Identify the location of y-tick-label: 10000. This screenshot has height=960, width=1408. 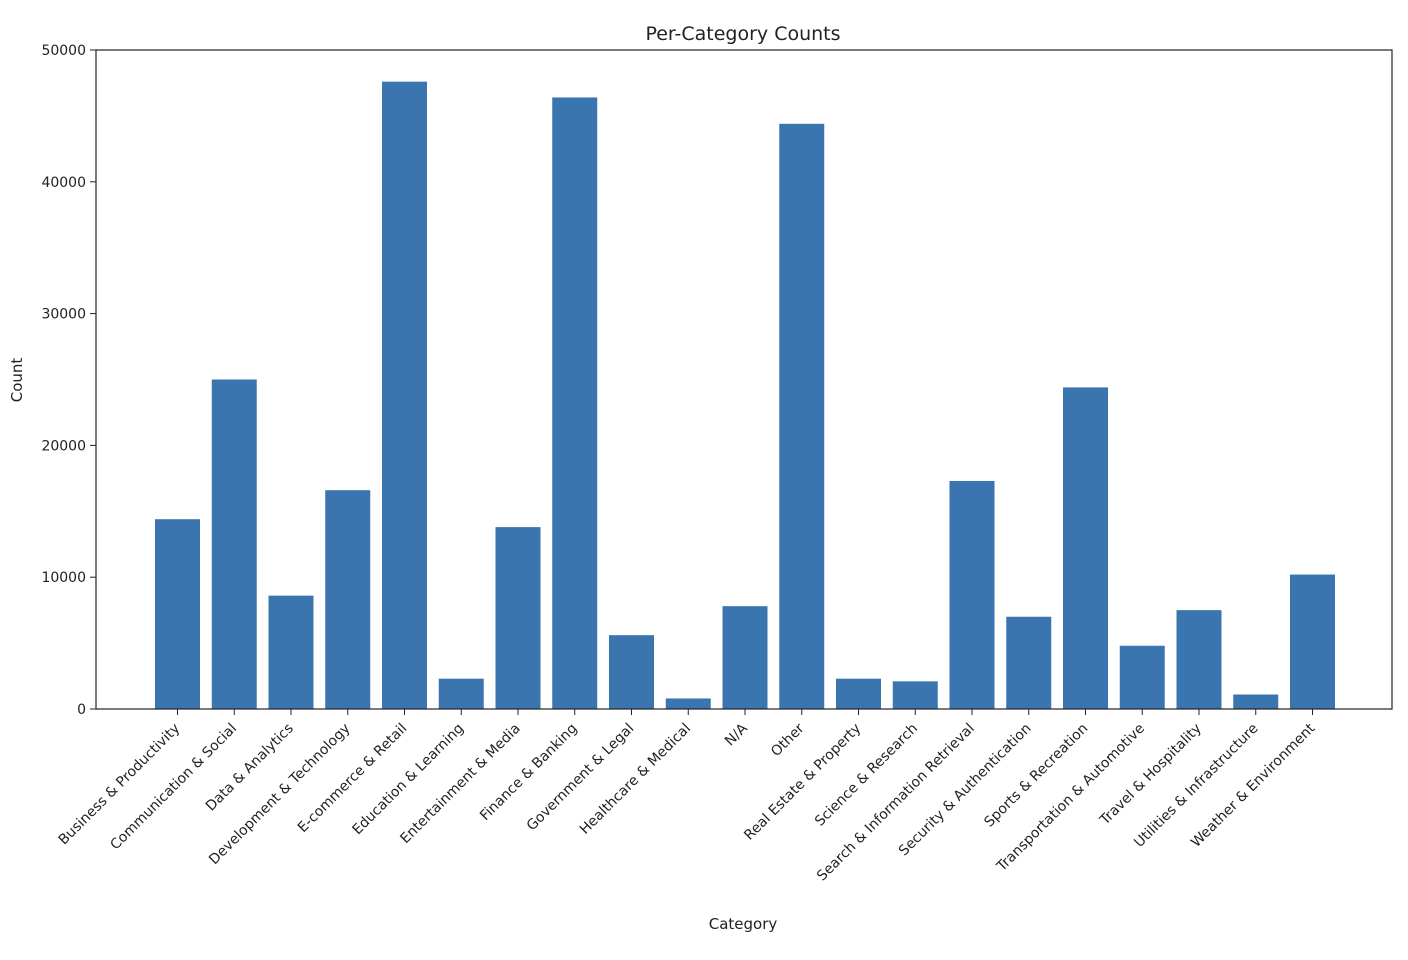
(63, 578).